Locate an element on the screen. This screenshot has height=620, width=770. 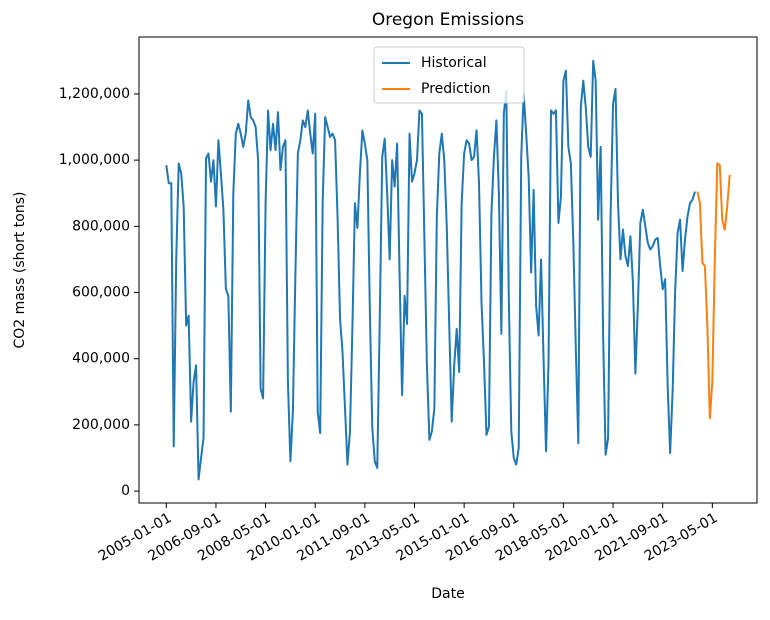
series-line is located at coordinates (713, 291).